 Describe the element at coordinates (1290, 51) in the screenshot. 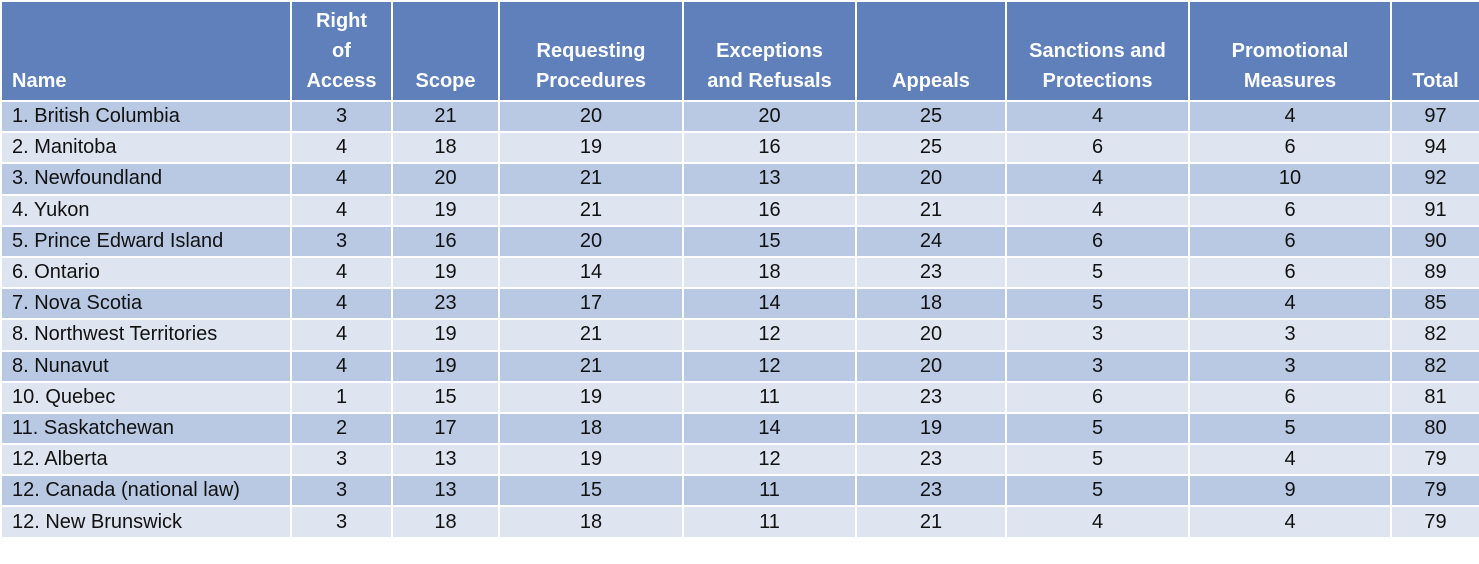

I see `column-header: Promotional Measures` at that location.